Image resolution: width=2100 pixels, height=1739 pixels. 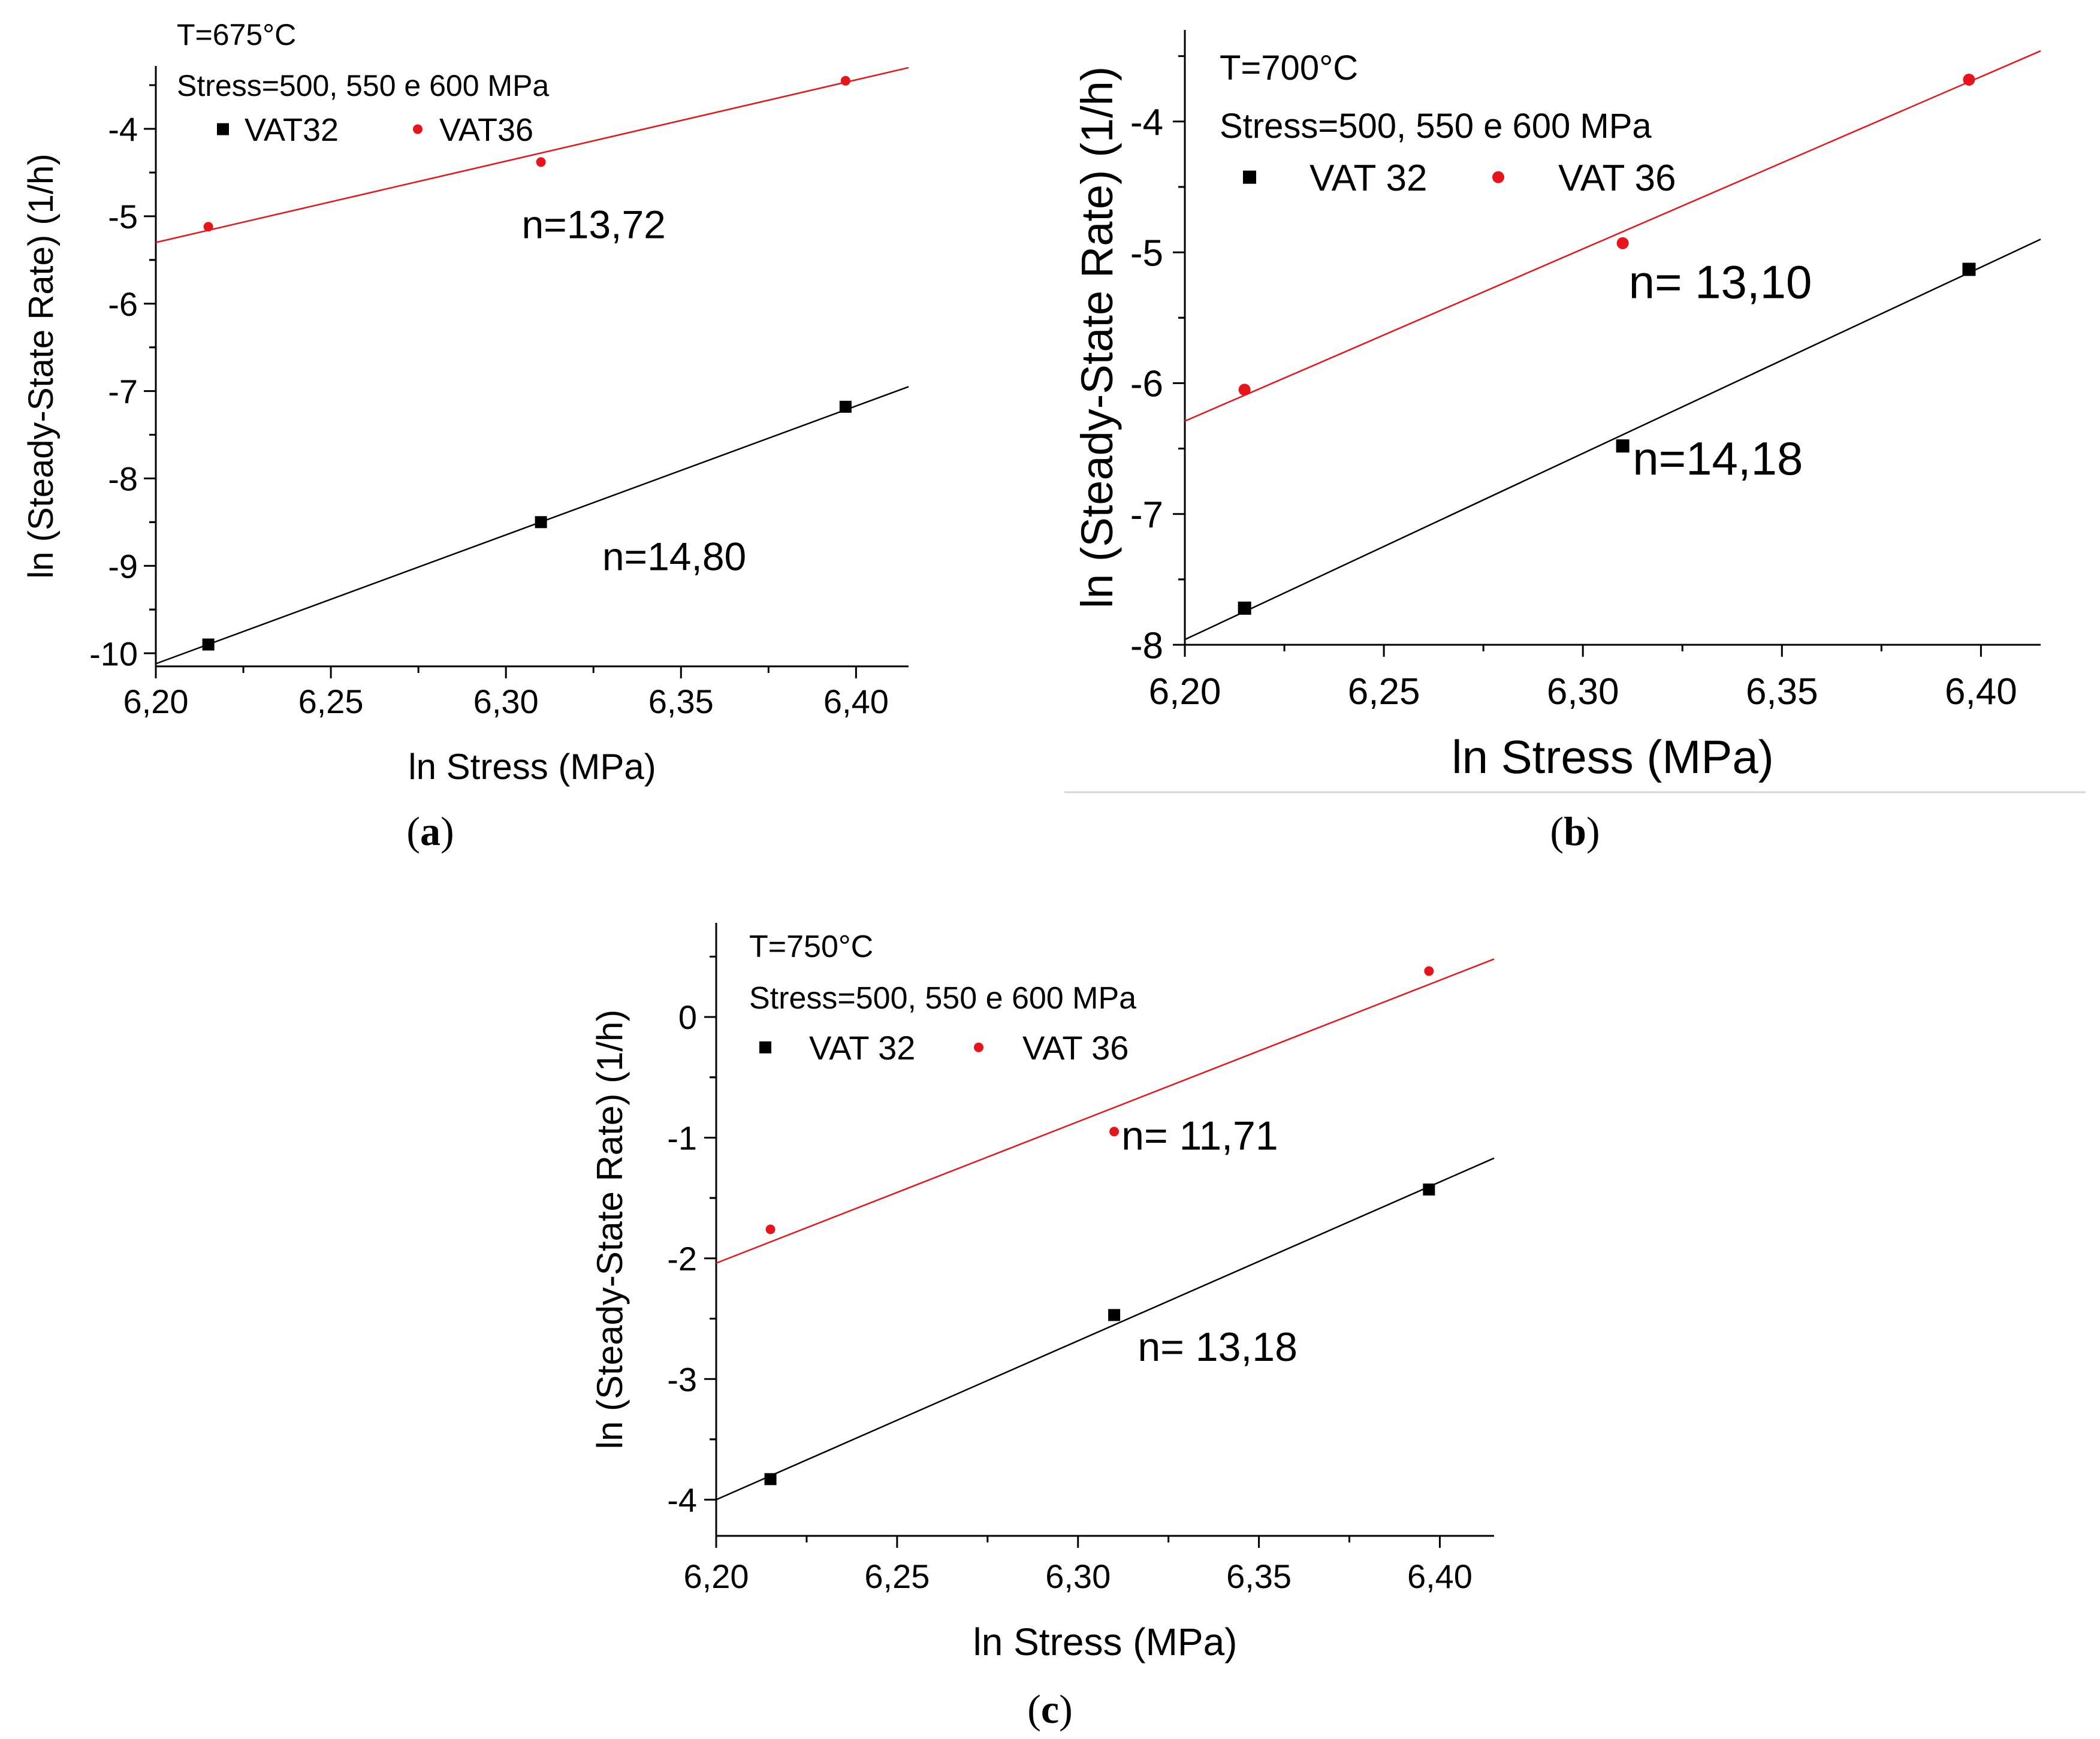 I want to click on caption-c: (c), so click(x=1050, y=1709).